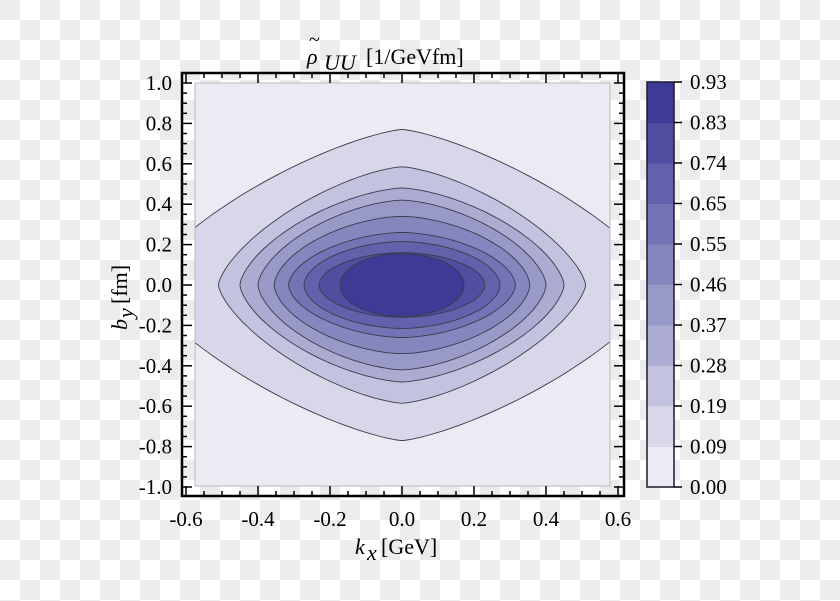  I want to click on xlabel-subscript: x, so click(371, 552).